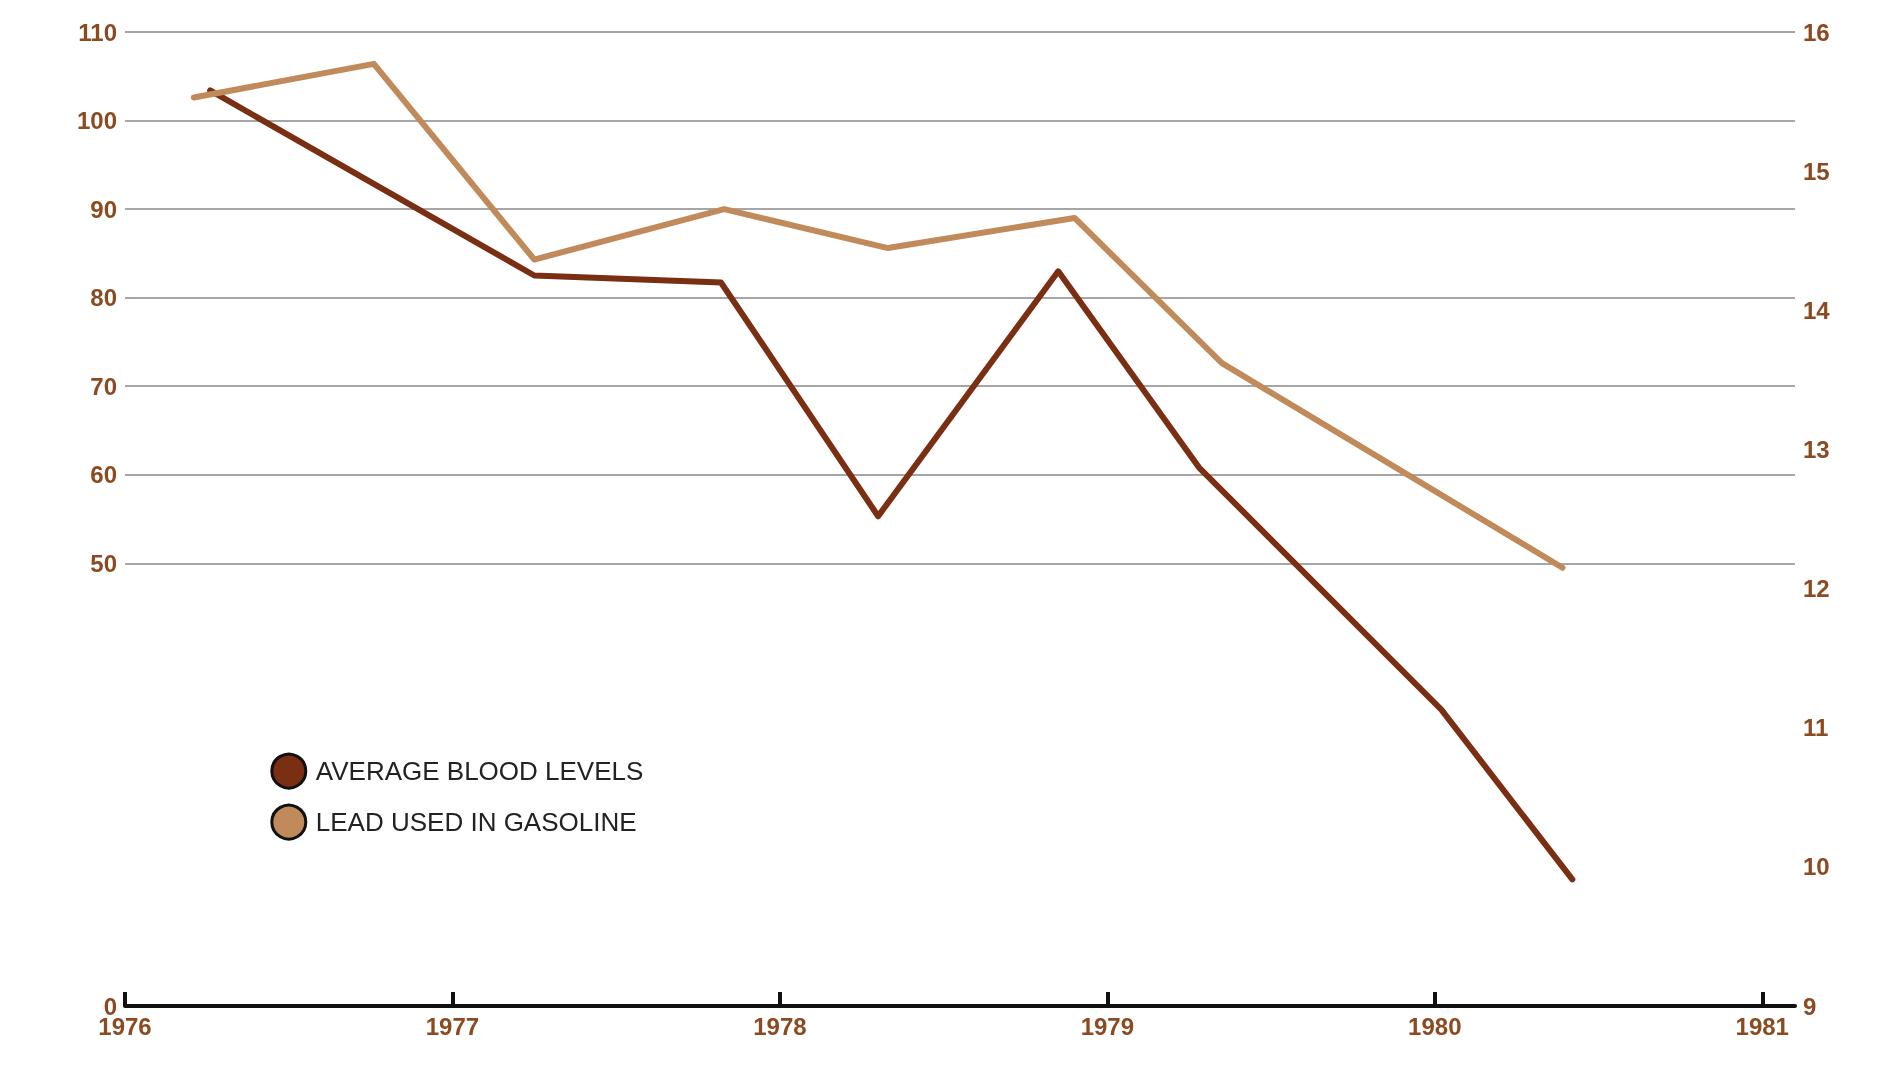  I want to click on x-tick-label: 1978, so click(780, 1026).